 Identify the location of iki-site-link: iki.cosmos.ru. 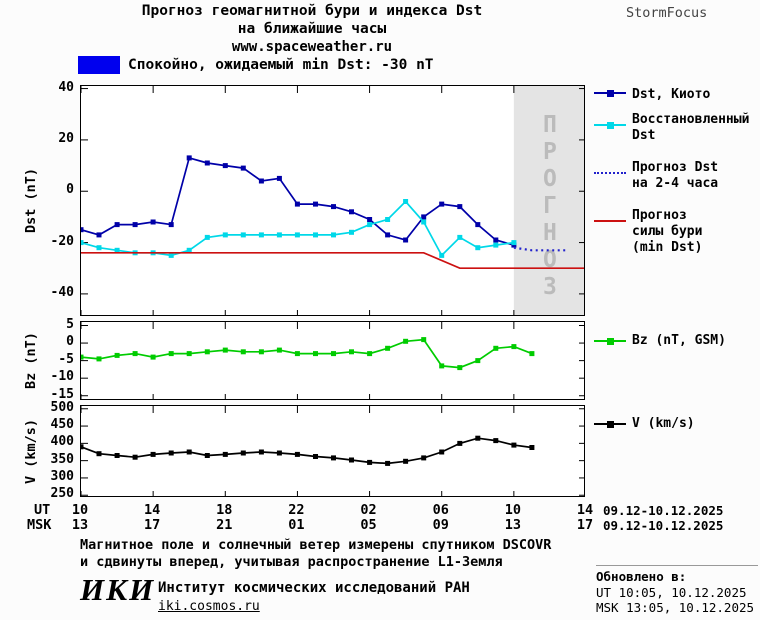
(209, 606).